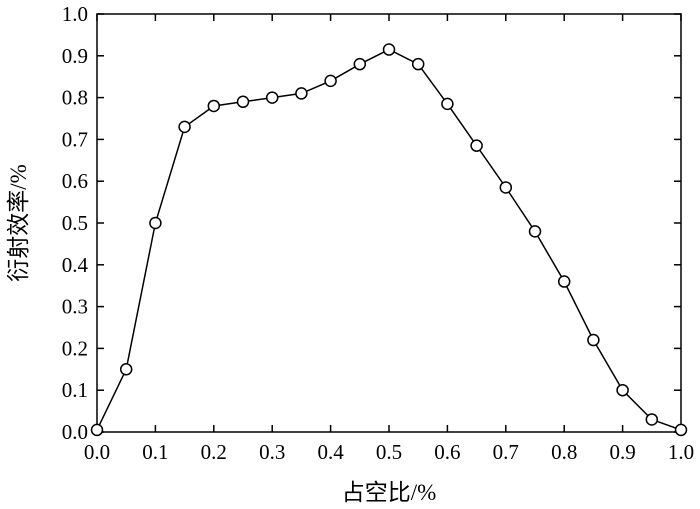  Describe the element at coordinates (75, 56) in the screenshot. I see `y-tick-label: 0.9` at that location.